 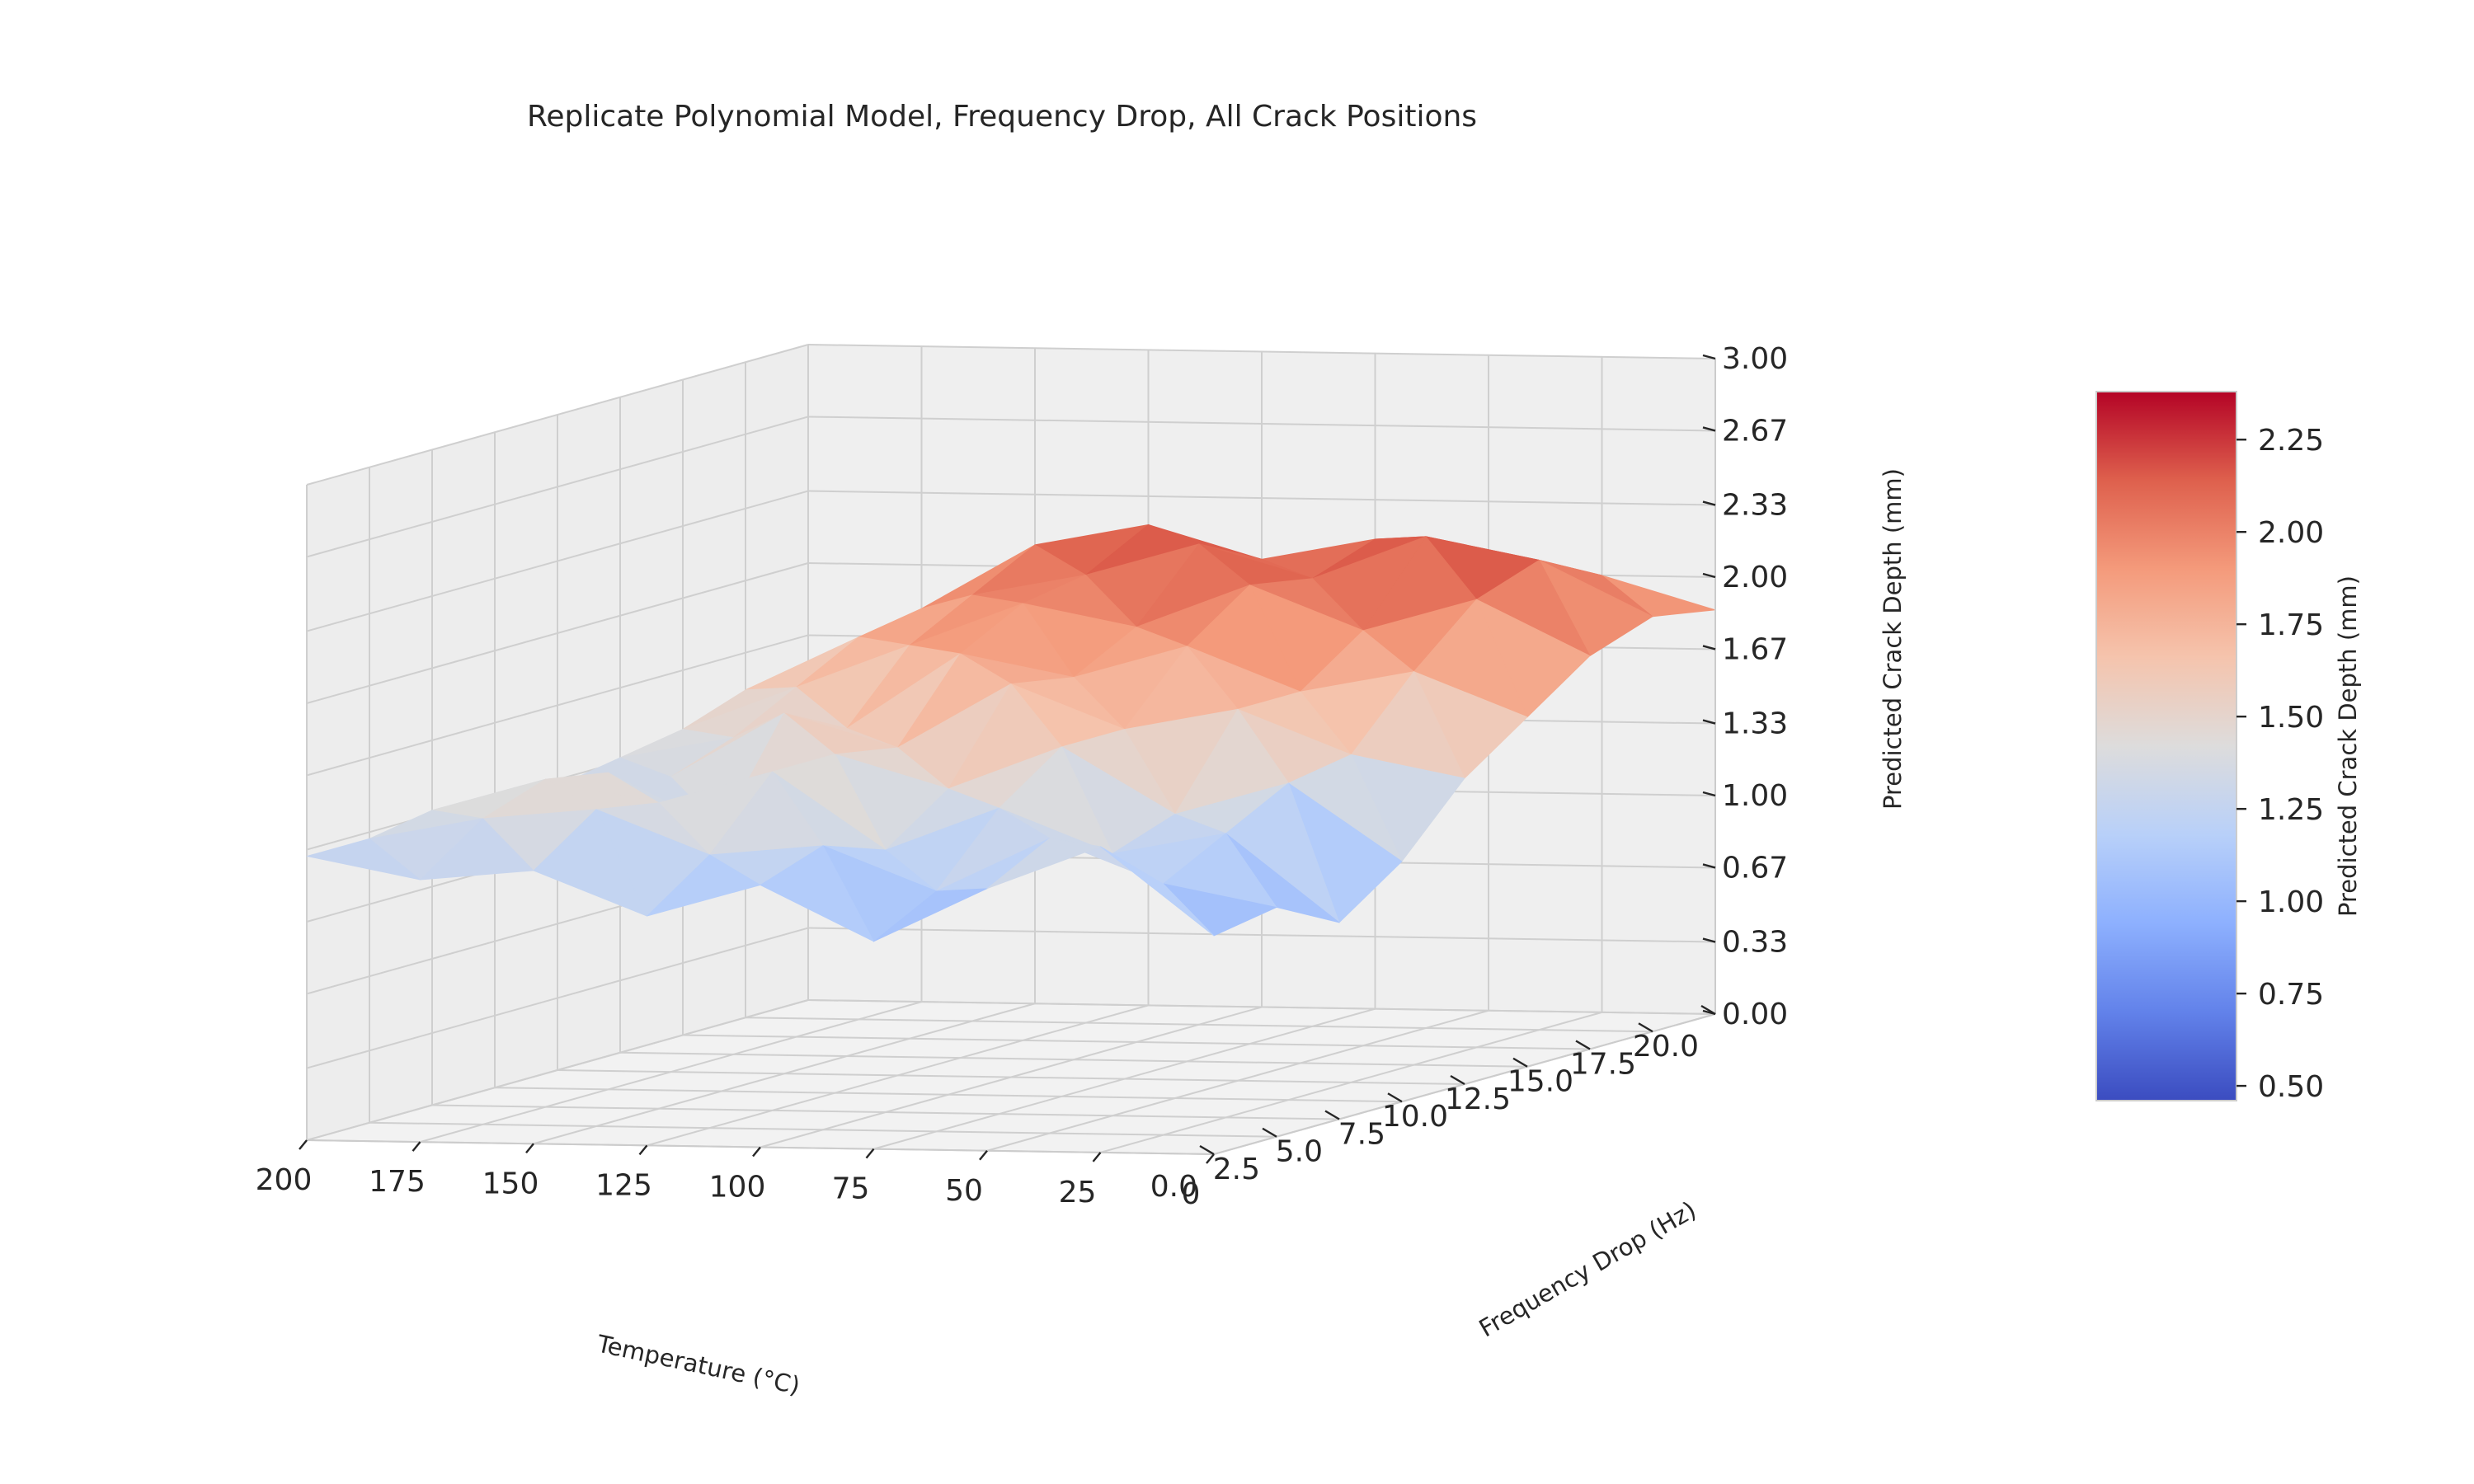 I want to click on y-tick-label: 10.0, so click(x=1415, y=1117).